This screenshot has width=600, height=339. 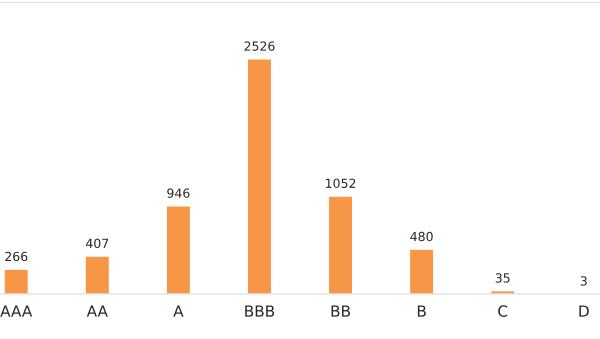 What do you see at coordinates (97, 243) in the screenshot?
I see `data-label: 407` at bounding box center [97, 243].